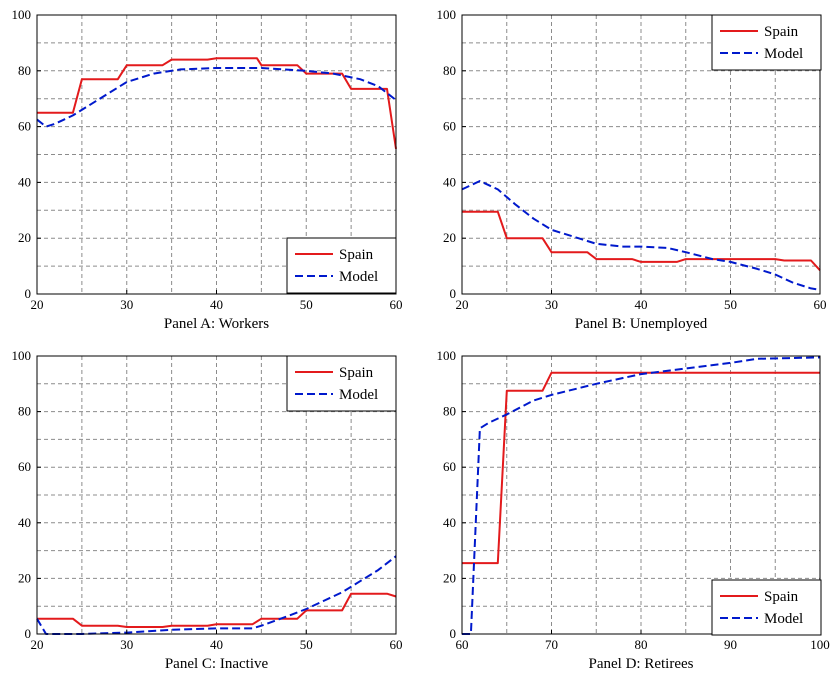  Describe the element at coordinates (730, 644) in the screenshot. I see `x-tick-label: 90` at that location.